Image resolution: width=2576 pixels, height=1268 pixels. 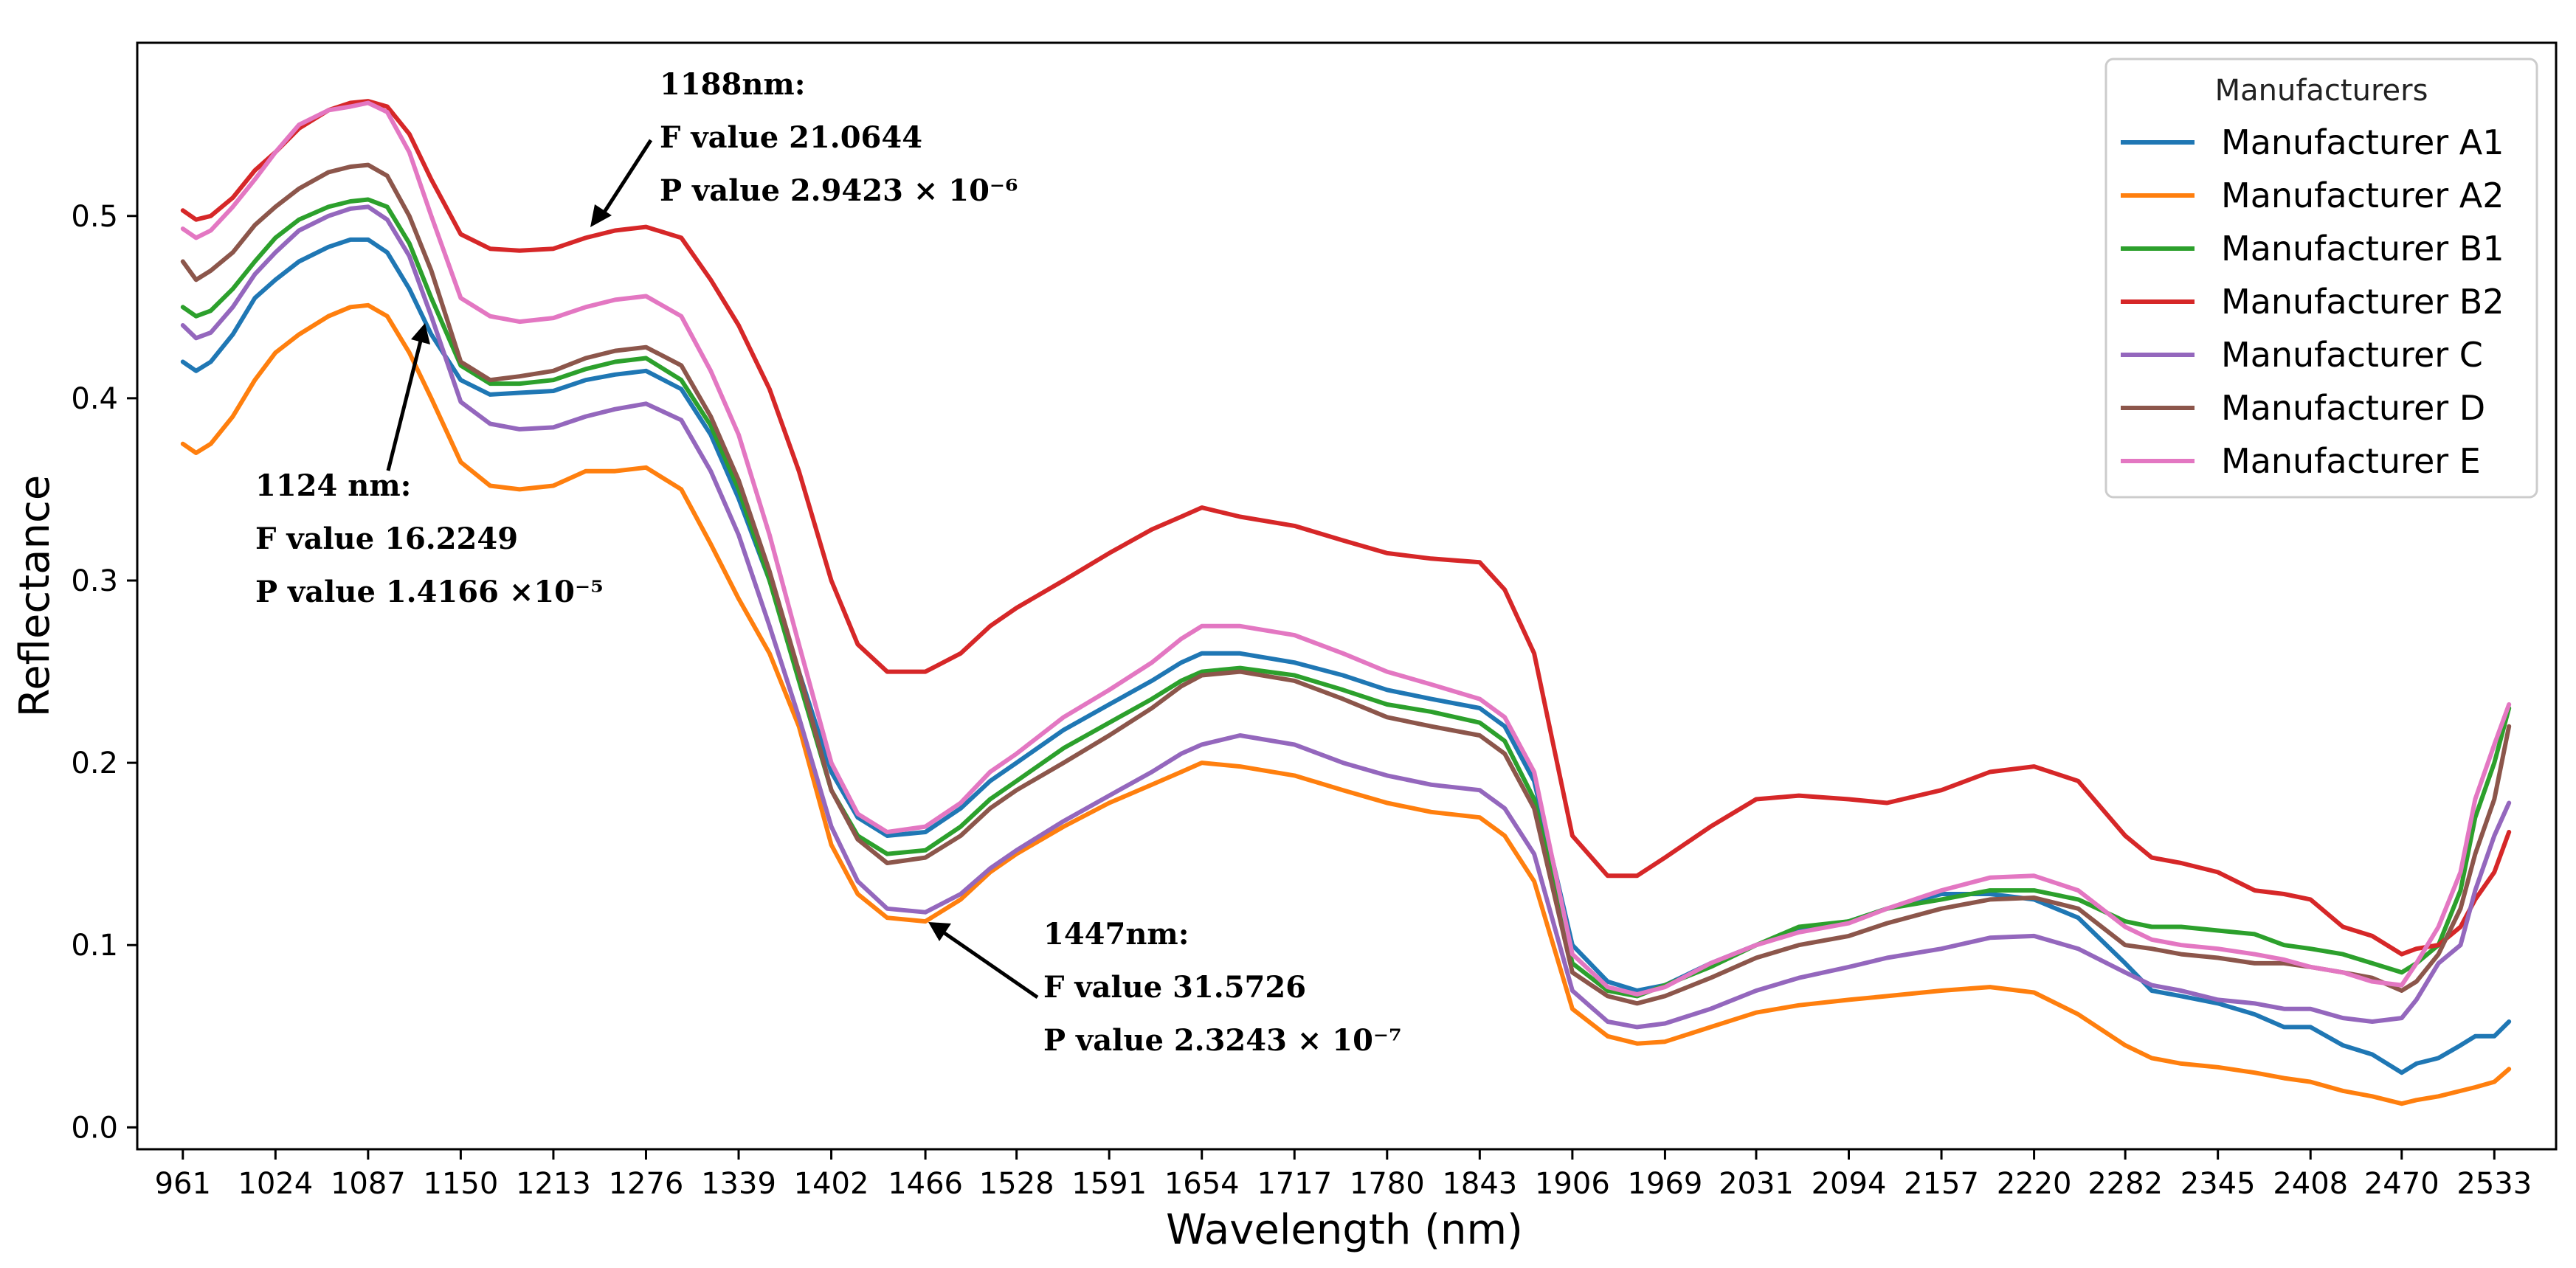 What do you see at coordinates (2353, 408) in the screenshot?
I see `legend-label: Manufacturer D` at bounding box center [2353, 408].